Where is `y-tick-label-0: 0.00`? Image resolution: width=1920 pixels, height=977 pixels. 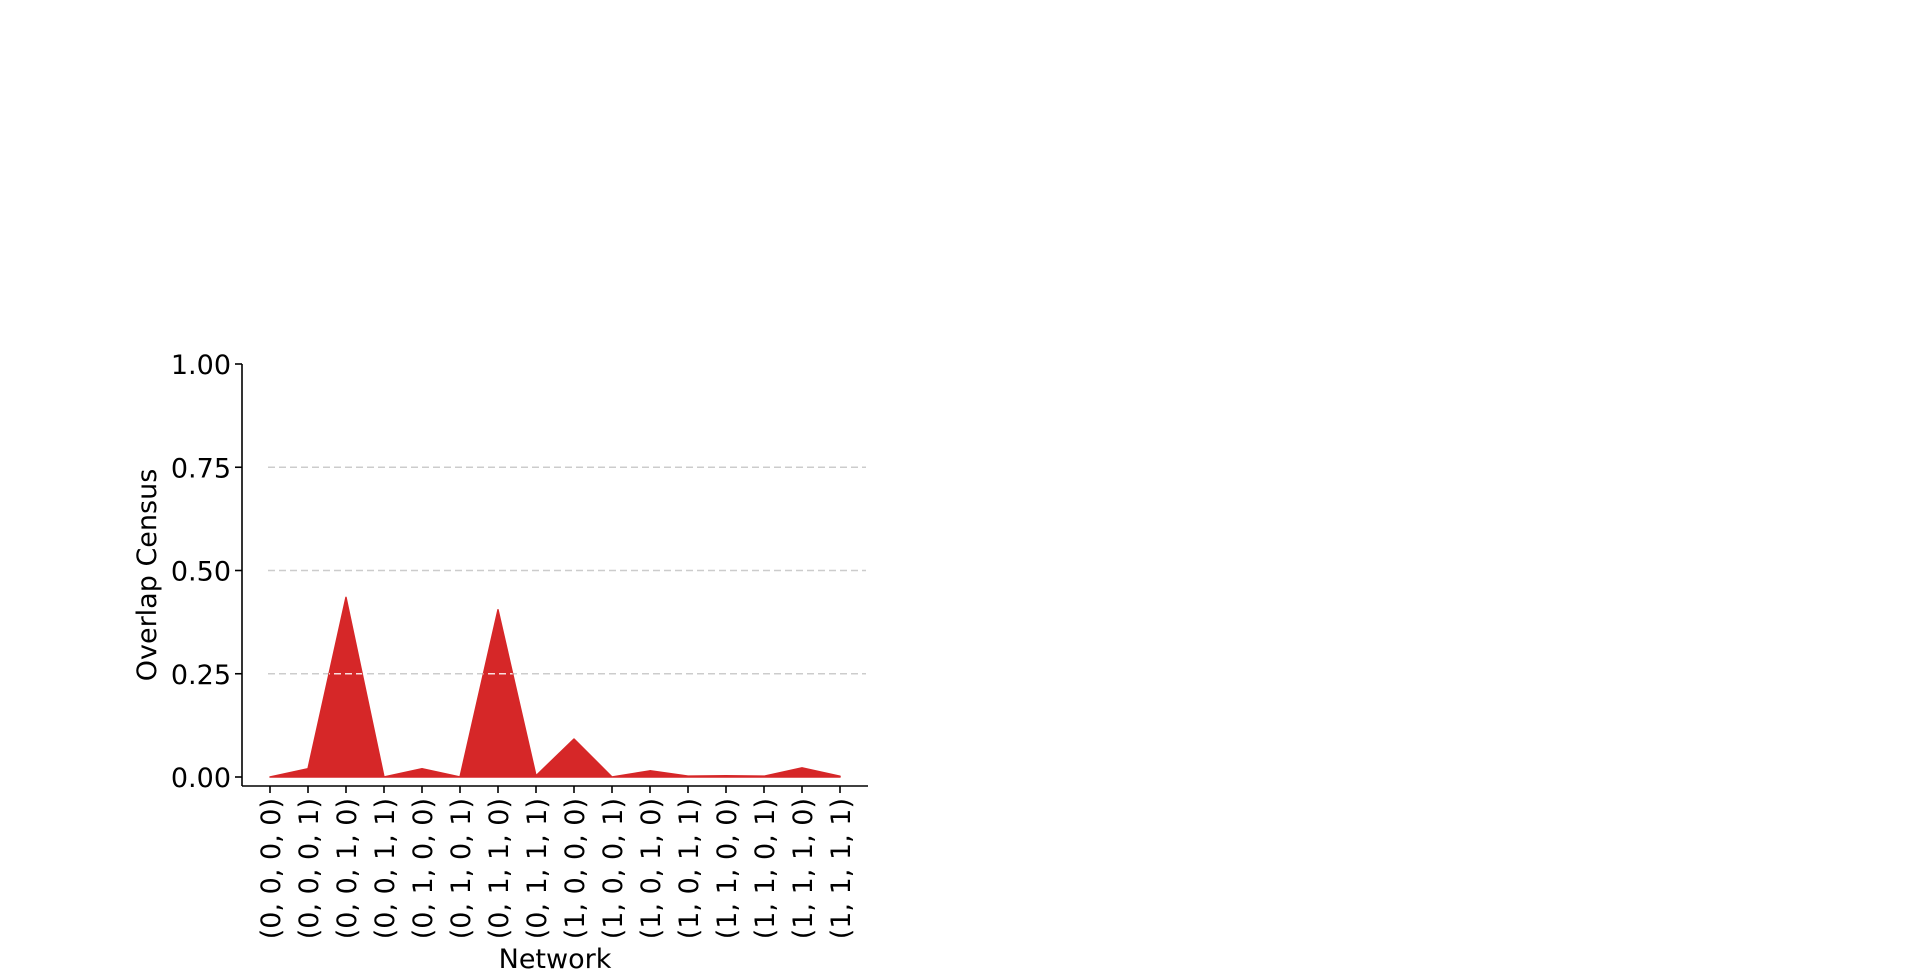
y-tick-label-0: 0.00 is located at coordinates (201, 778).